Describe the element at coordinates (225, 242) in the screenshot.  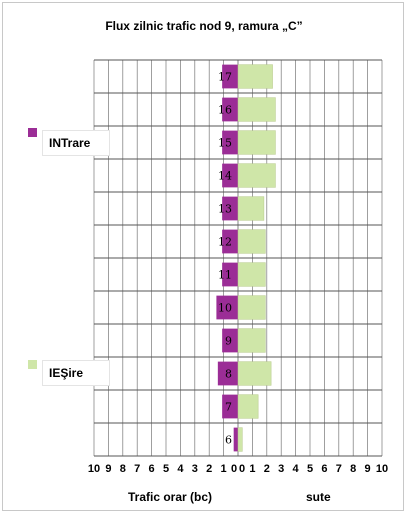
I see `category-label: 12` at that location.